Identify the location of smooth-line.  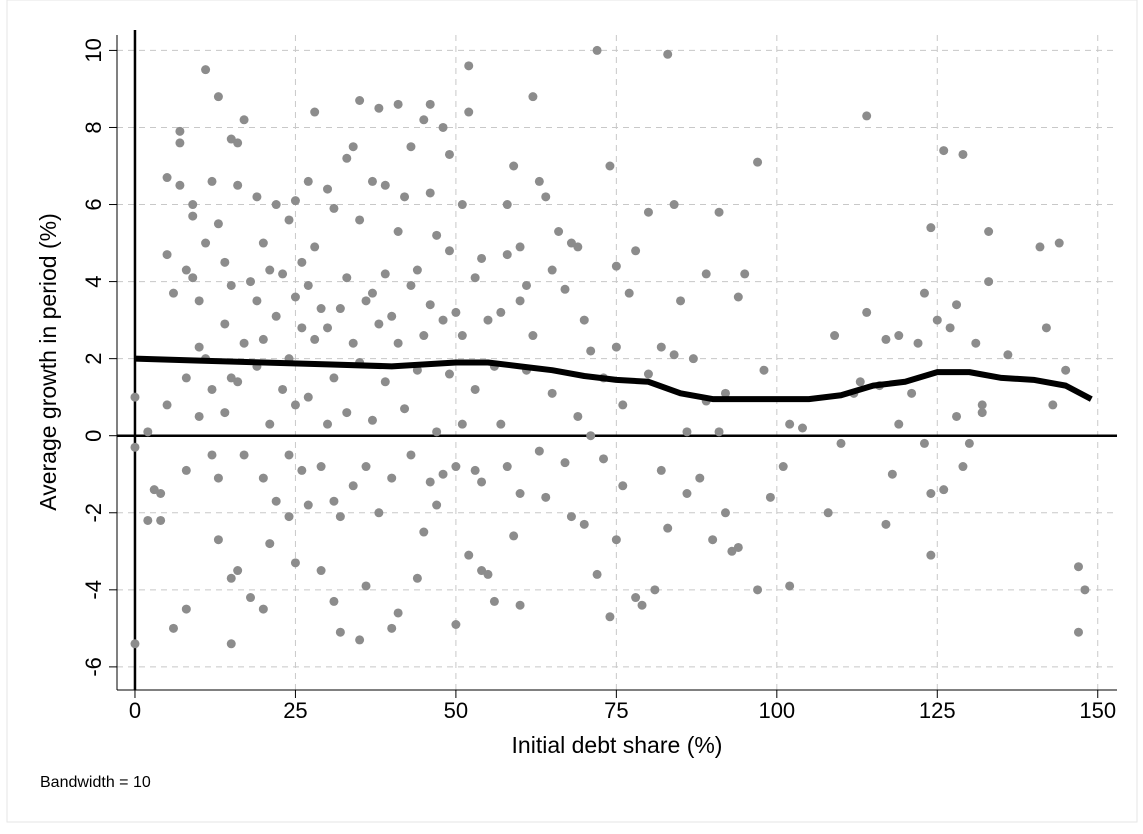
(613, 379).